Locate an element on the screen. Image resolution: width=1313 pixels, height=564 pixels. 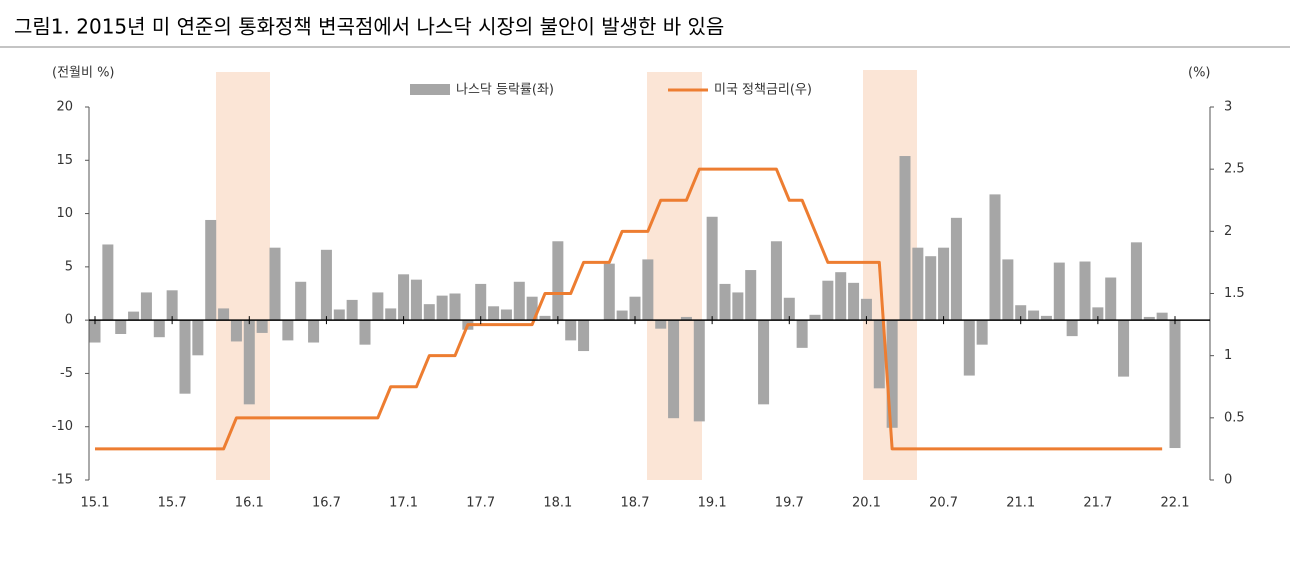
y-tick-label: 0 is located at coordinates (69, 320).